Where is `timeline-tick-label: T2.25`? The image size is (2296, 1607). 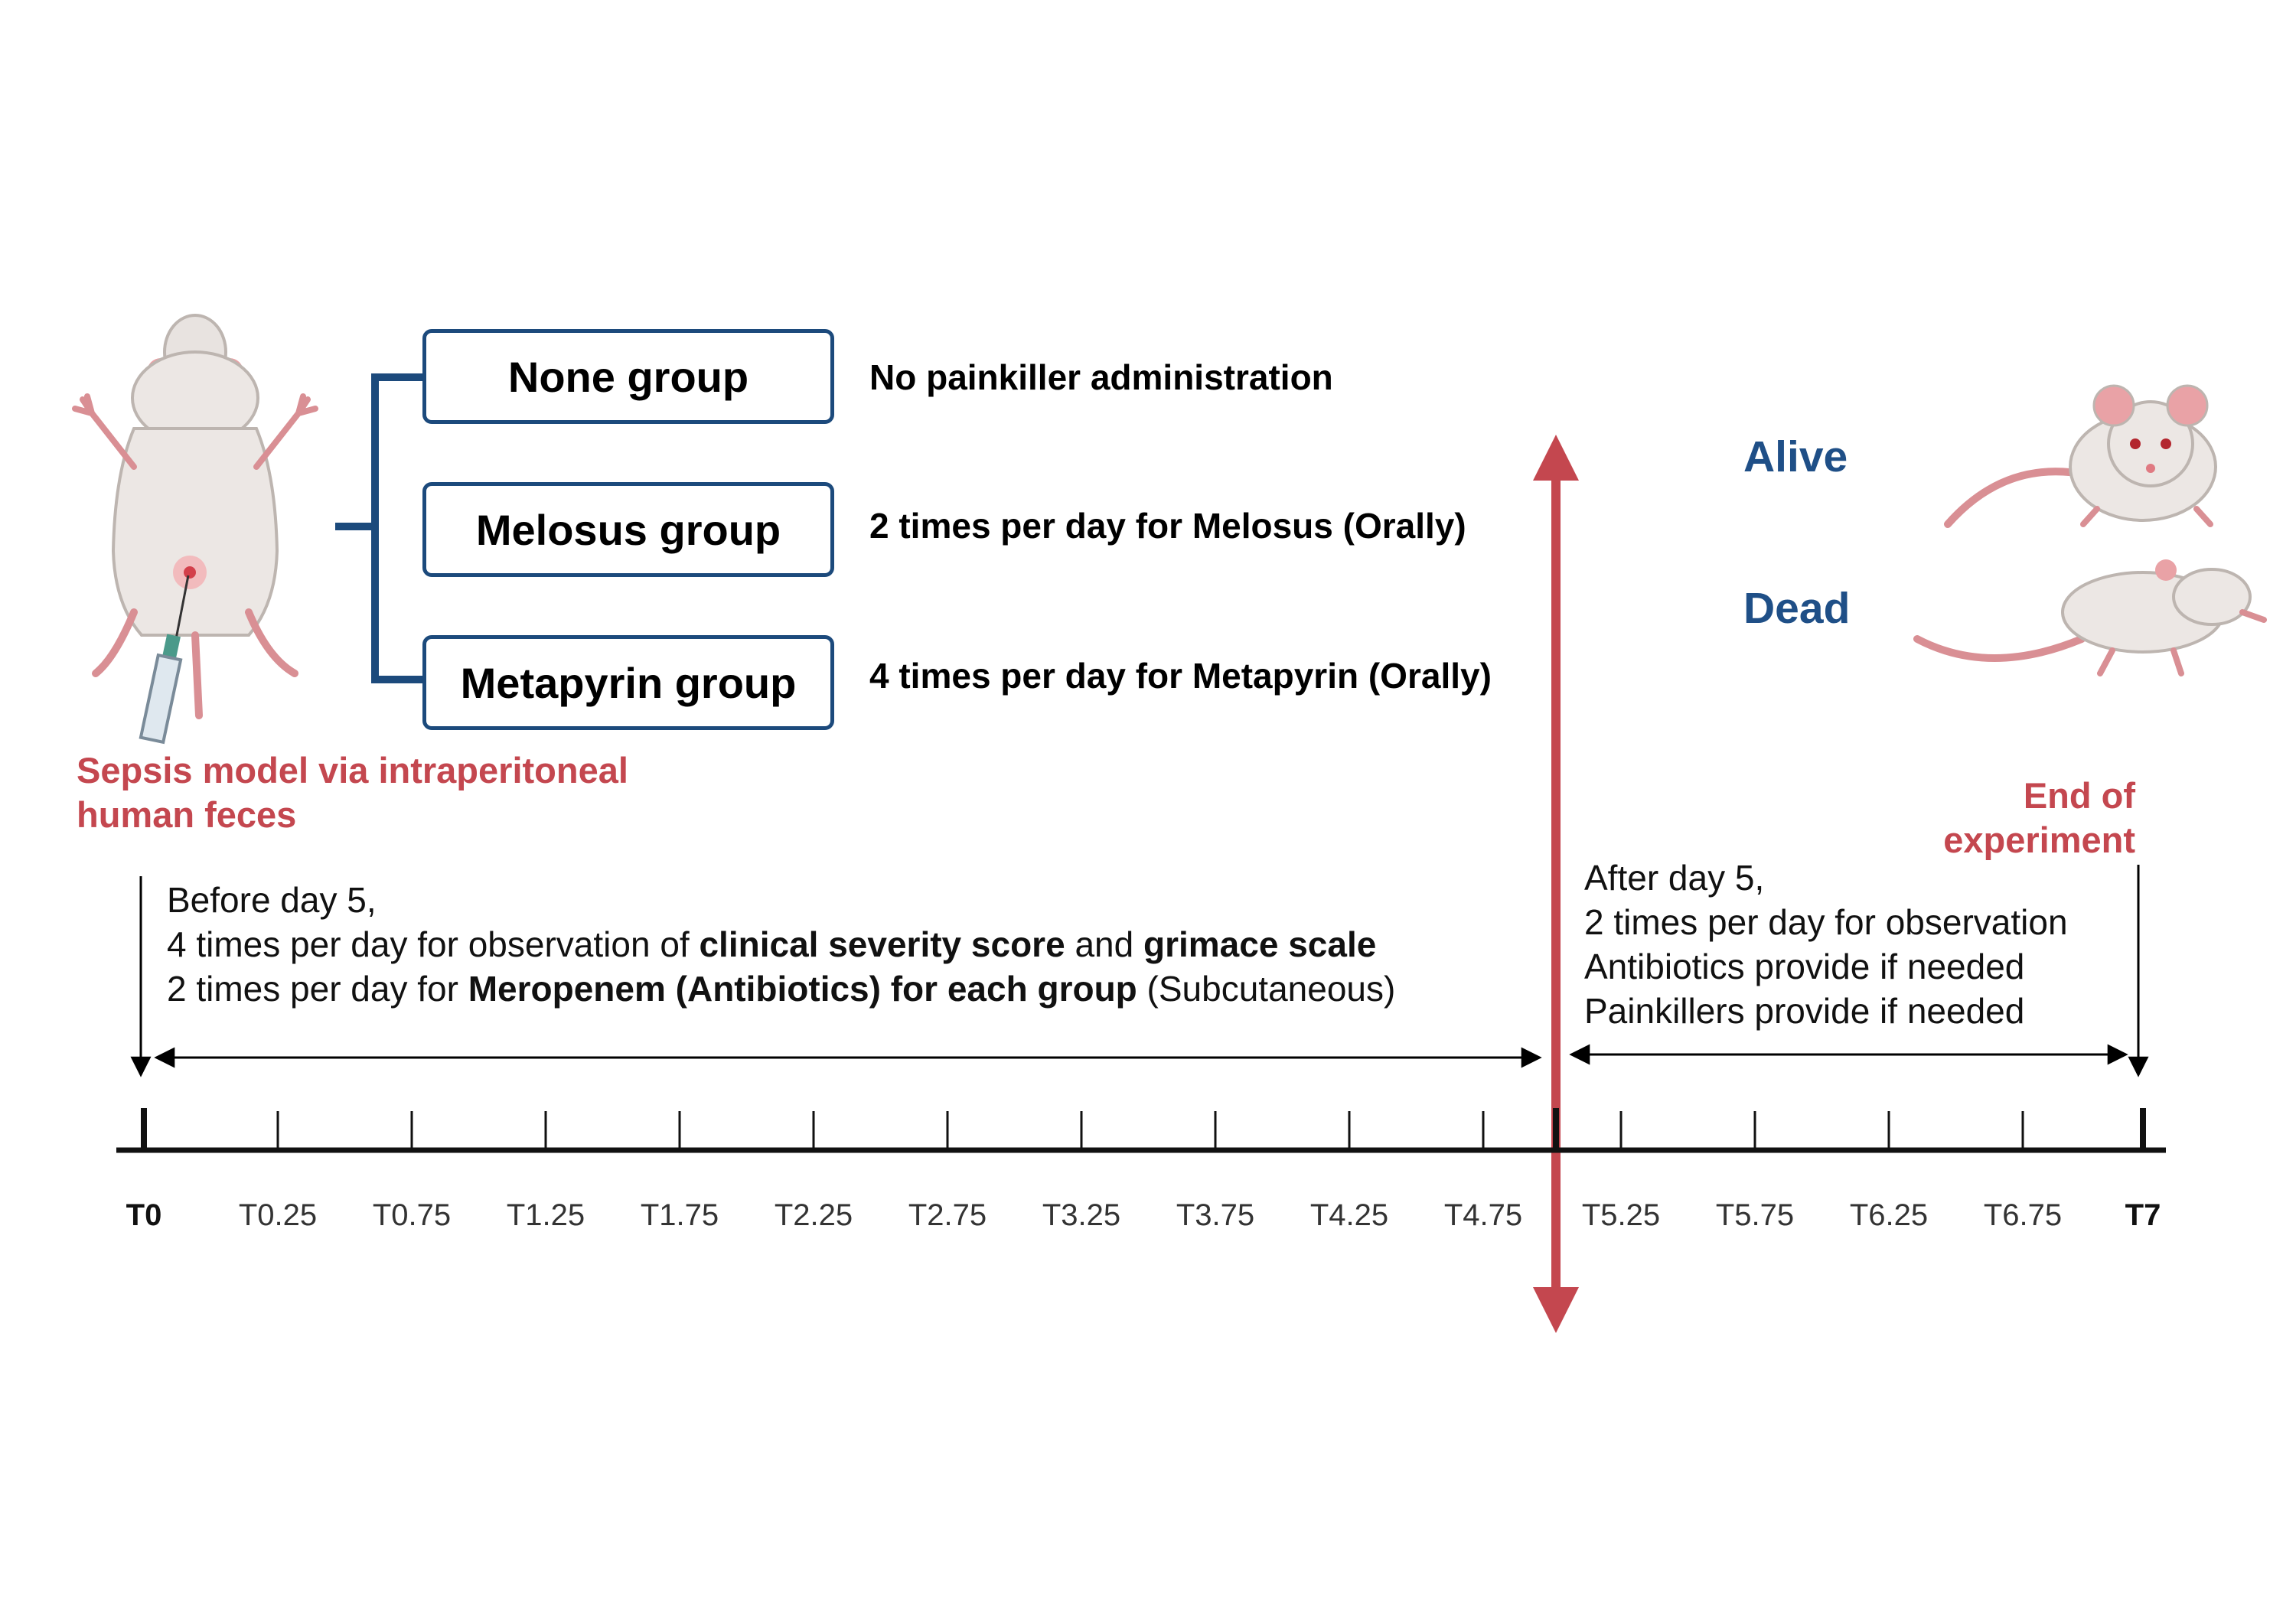
timeline-tick-label: T2.25 is located at coordinates (813, 1215).